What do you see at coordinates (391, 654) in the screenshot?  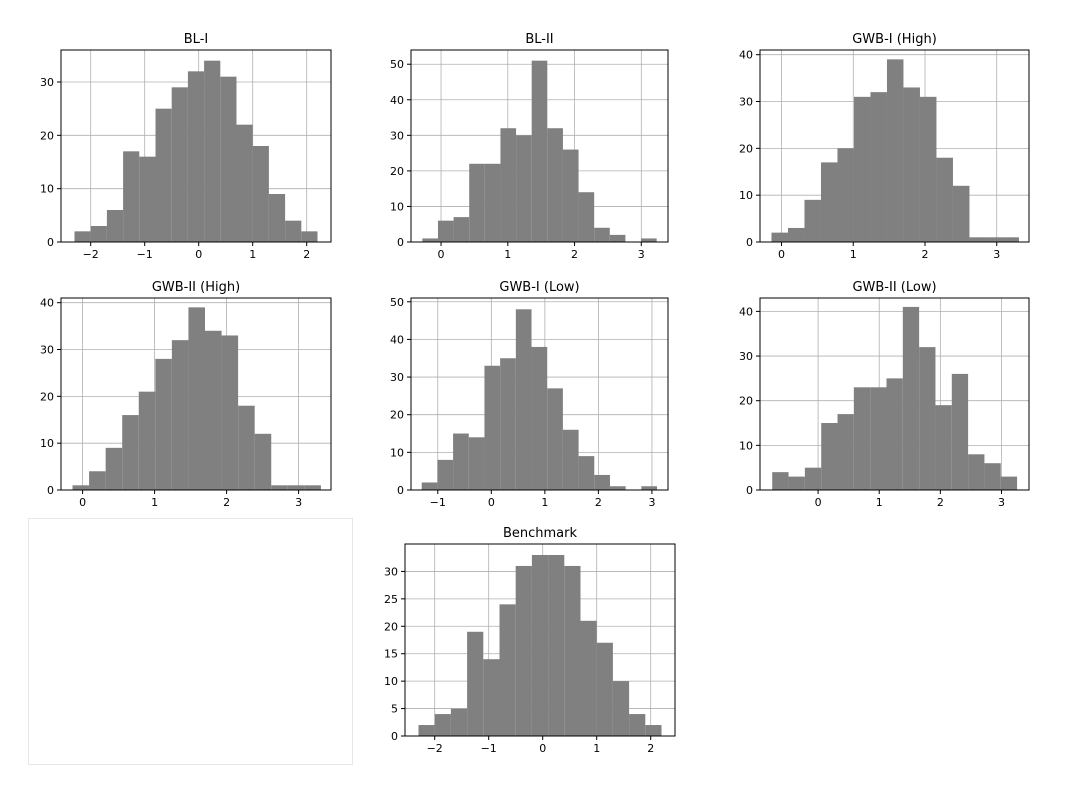 I see `y-tick-label: 15` at bounding box center [391, 654].